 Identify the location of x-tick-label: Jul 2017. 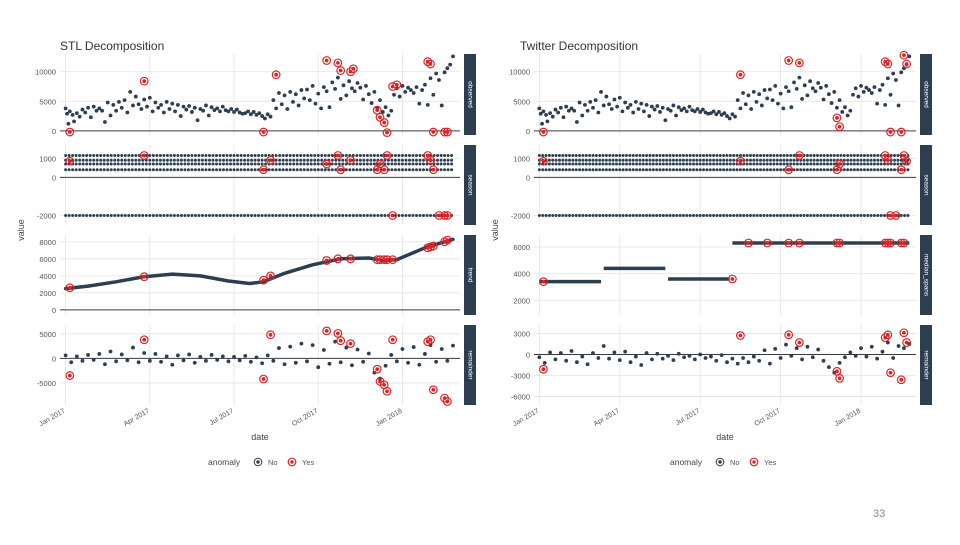
(222, 417).